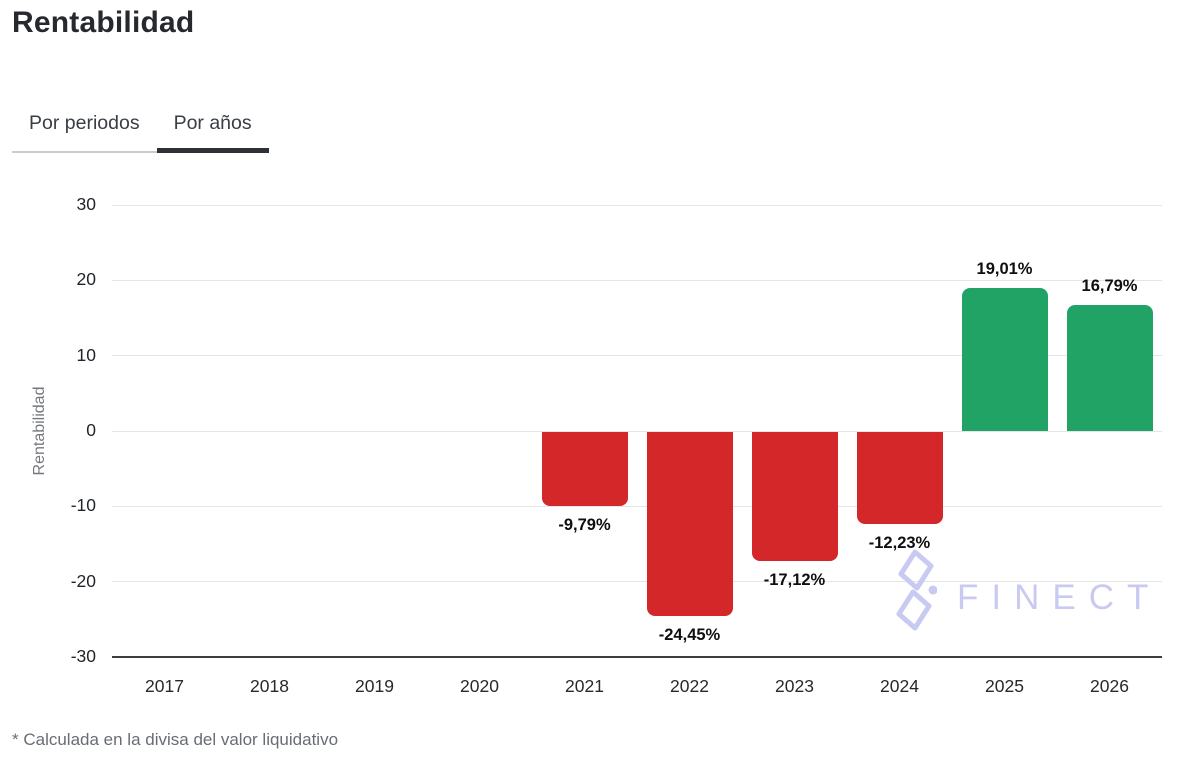  I want to click on y-tick-label: -20, so click(83, 580).